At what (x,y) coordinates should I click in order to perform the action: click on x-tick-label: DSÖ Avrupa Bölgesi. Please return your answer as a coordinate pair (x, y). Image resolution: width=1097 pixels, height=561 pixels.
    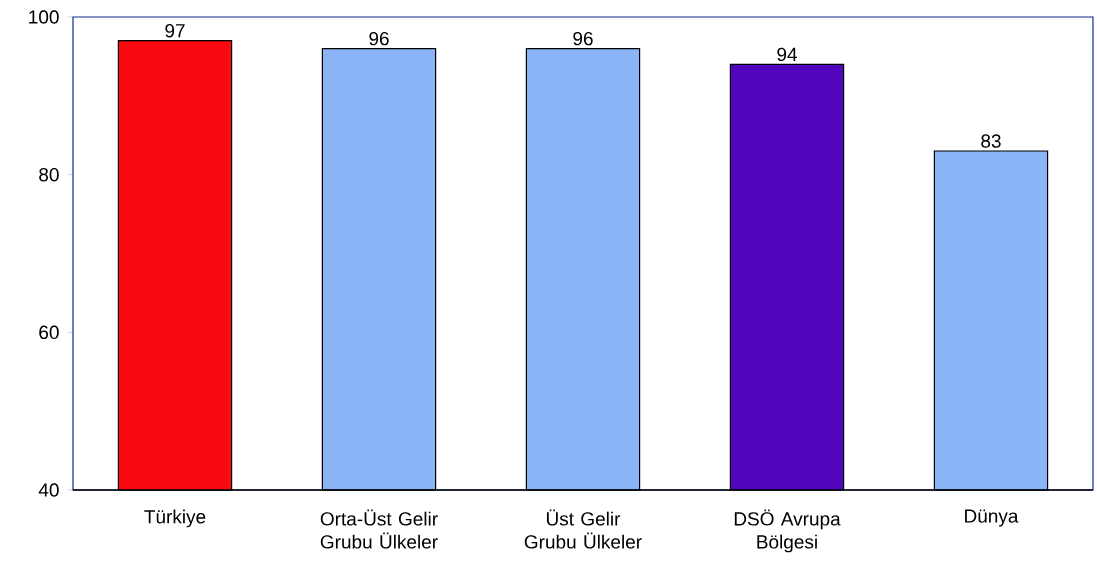
    Looking at the image, I should click on (787, 531).